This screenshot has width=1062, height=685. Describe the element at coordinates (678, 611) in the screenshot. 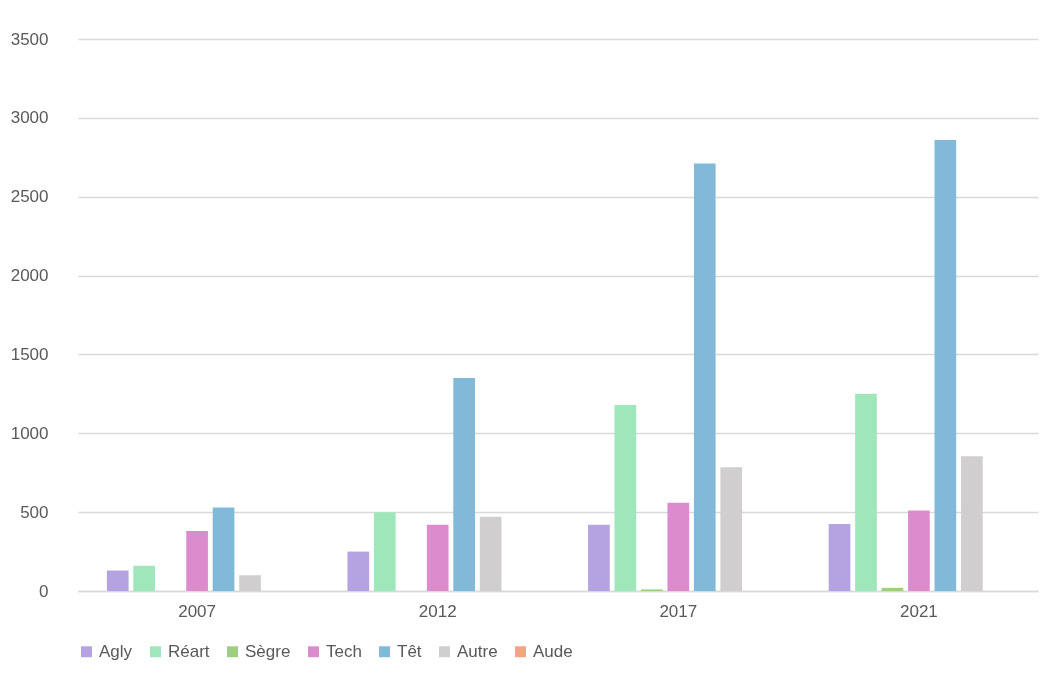

I see `x-tick-label: 2017` at that location.